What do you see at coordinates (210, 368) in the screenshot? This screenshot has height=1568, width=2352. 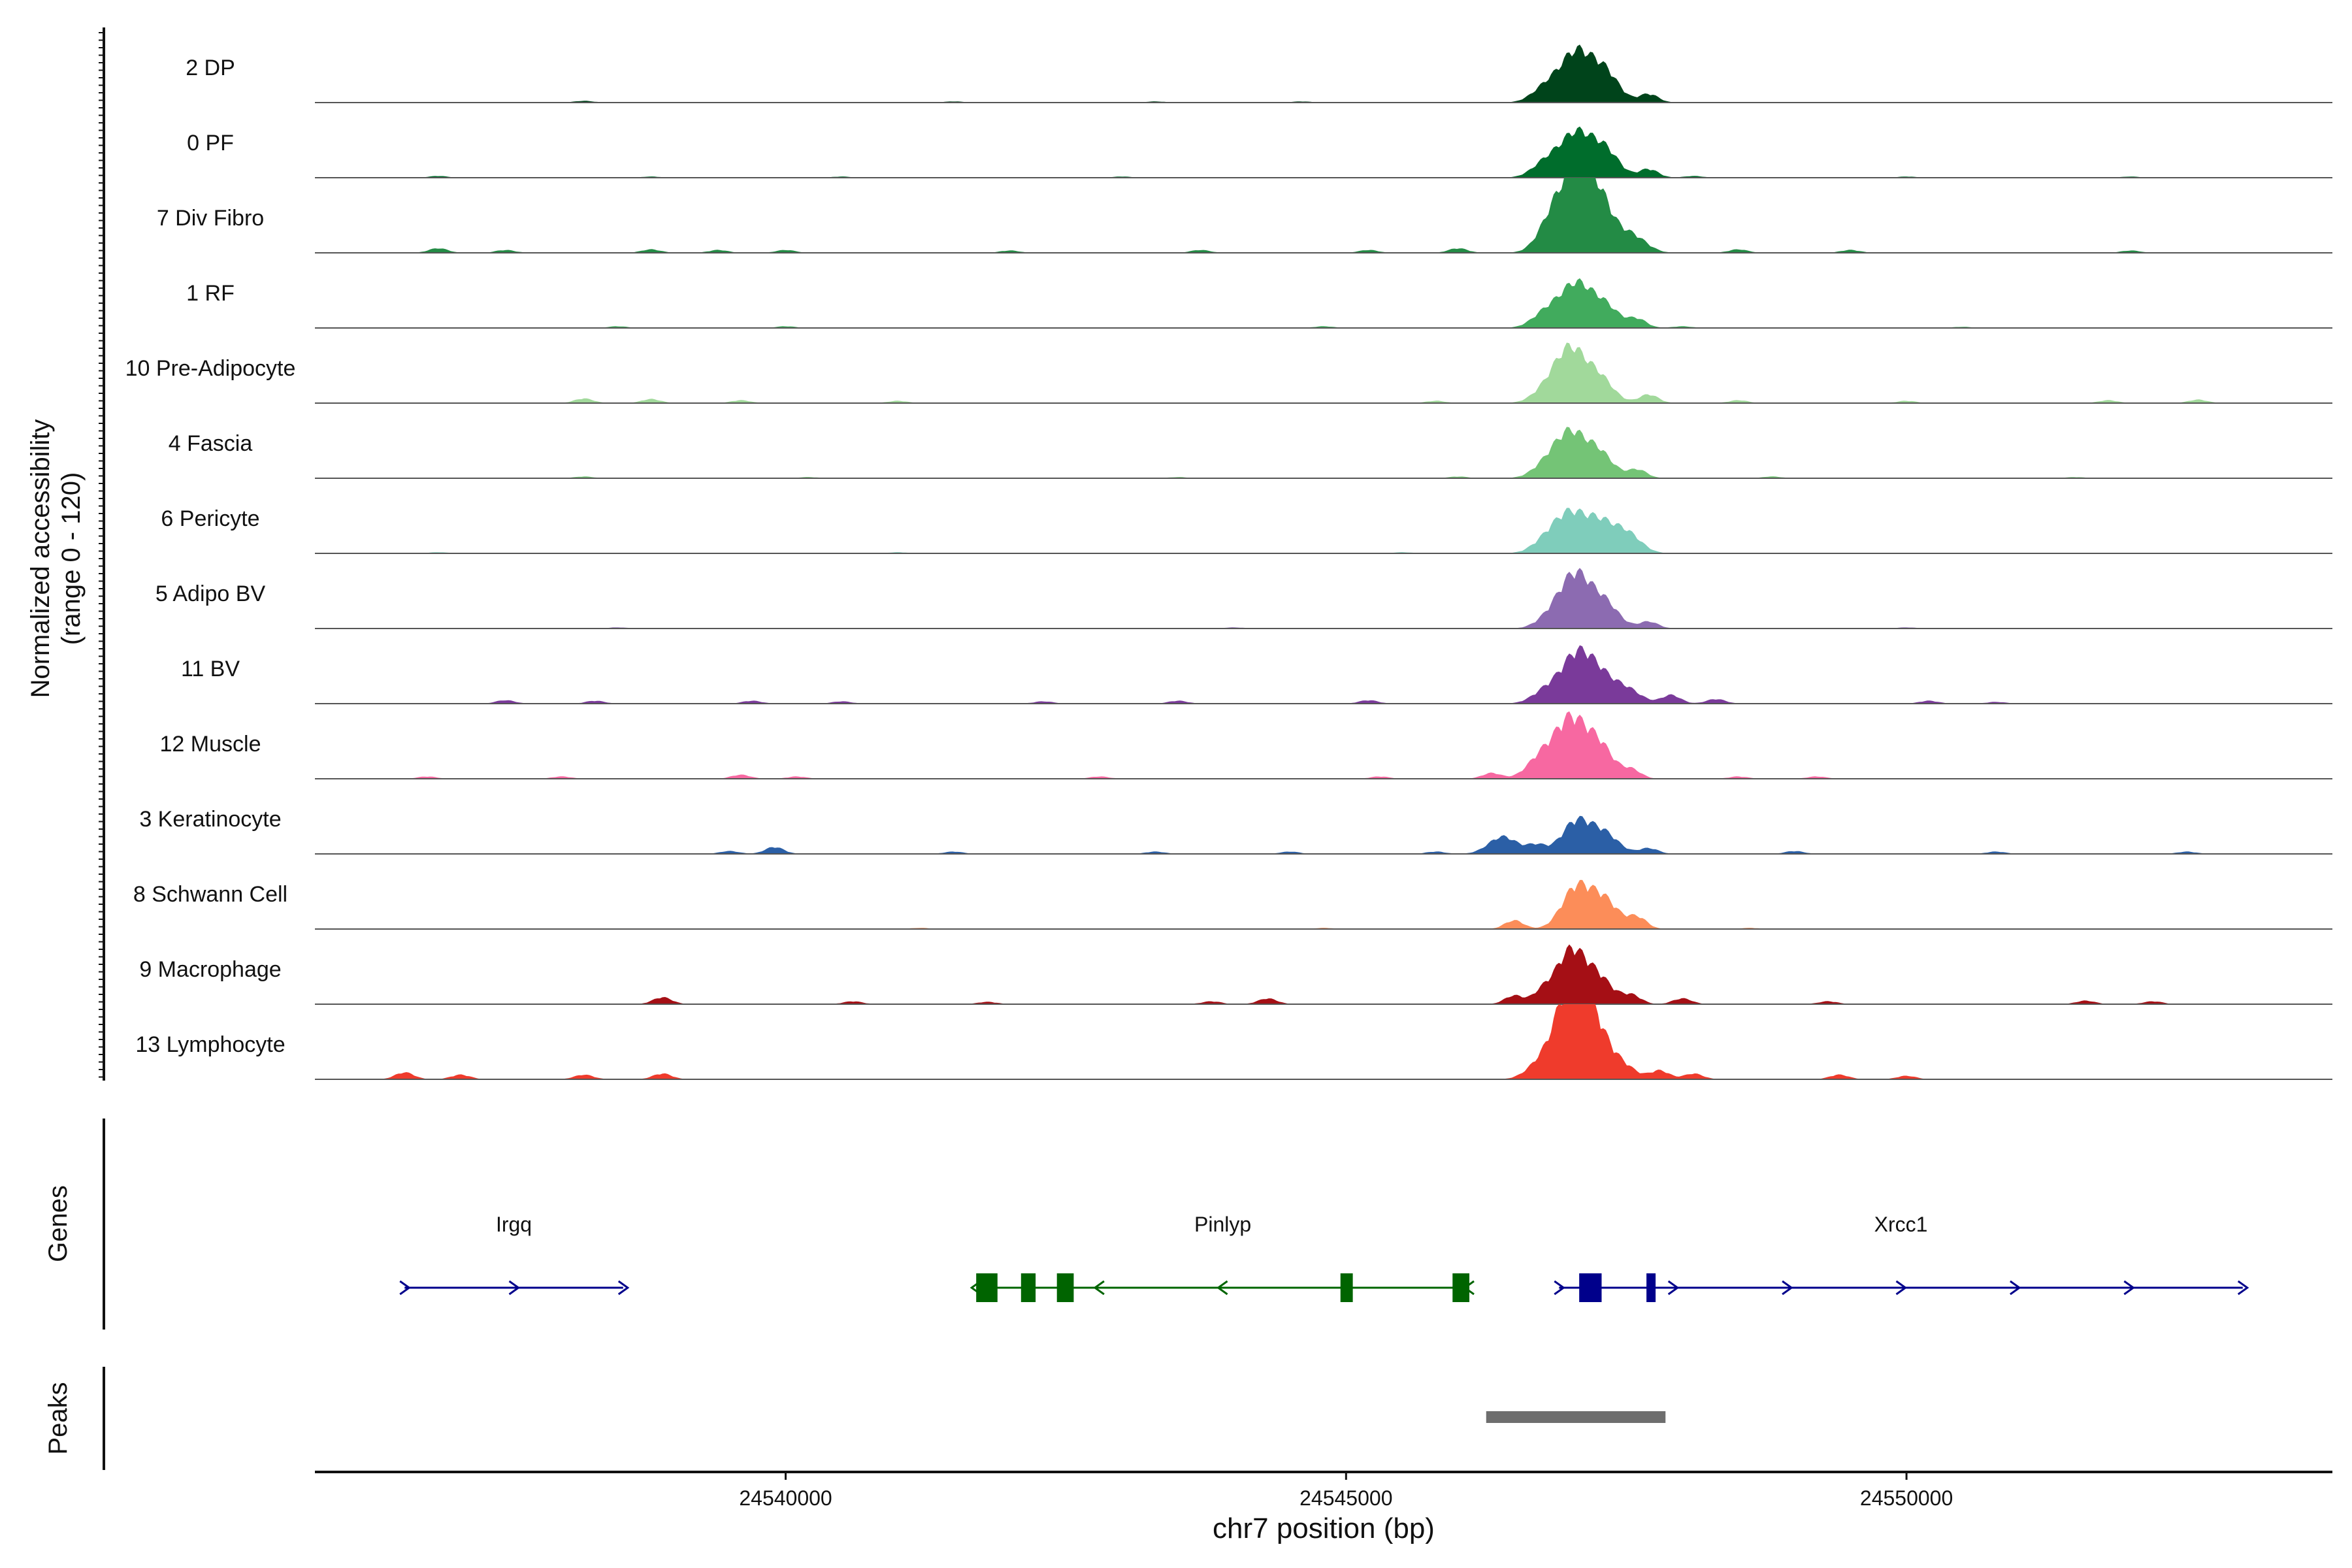 I see `track-label: 10 Pre-Adipocyte` at bounding box center [210, 368].